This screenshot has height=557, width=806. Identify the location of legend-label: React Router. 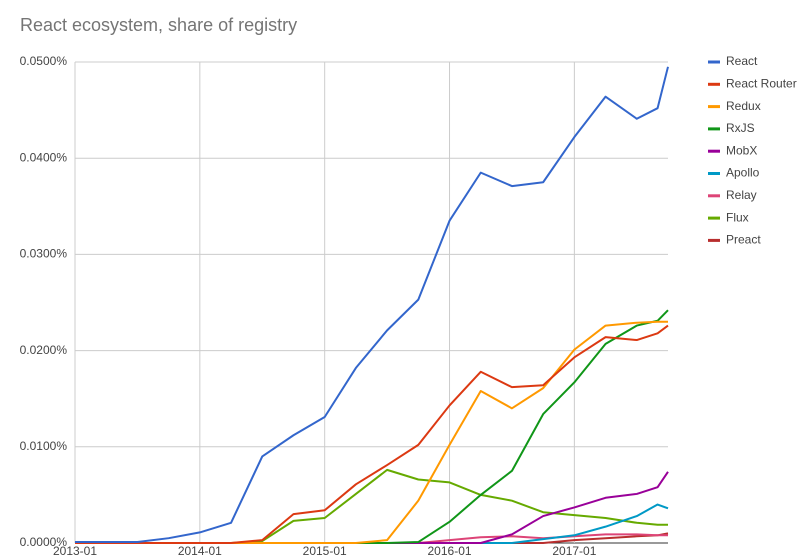
(761, 83).